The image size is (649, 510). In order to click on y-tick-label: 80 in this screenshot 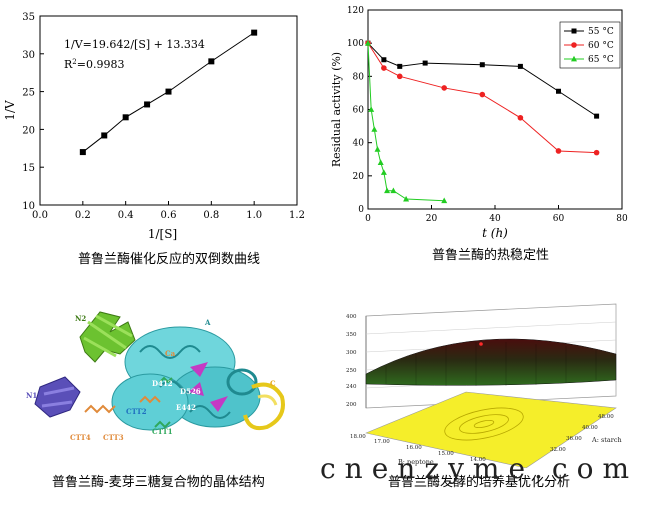, I will do `click(359, 77)`.